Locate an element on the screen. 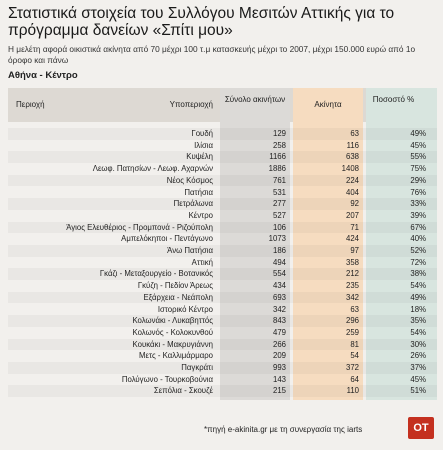  cell: 1408 is located at coordinates (350, 169).